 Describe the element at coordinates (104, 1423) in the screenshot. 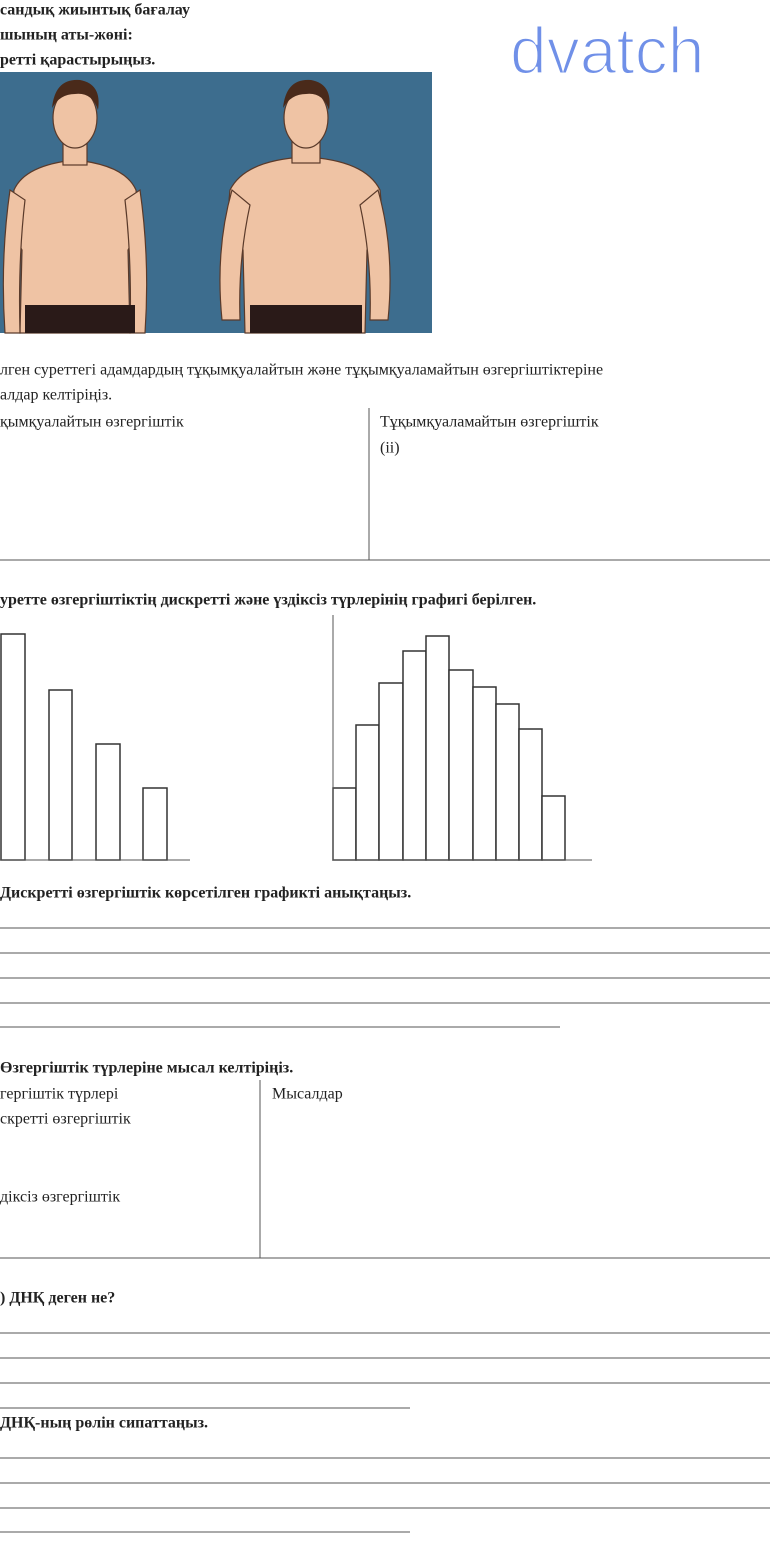

I see `question: ДНҚ-ның рөлін сипаттаңыз.` at that location.